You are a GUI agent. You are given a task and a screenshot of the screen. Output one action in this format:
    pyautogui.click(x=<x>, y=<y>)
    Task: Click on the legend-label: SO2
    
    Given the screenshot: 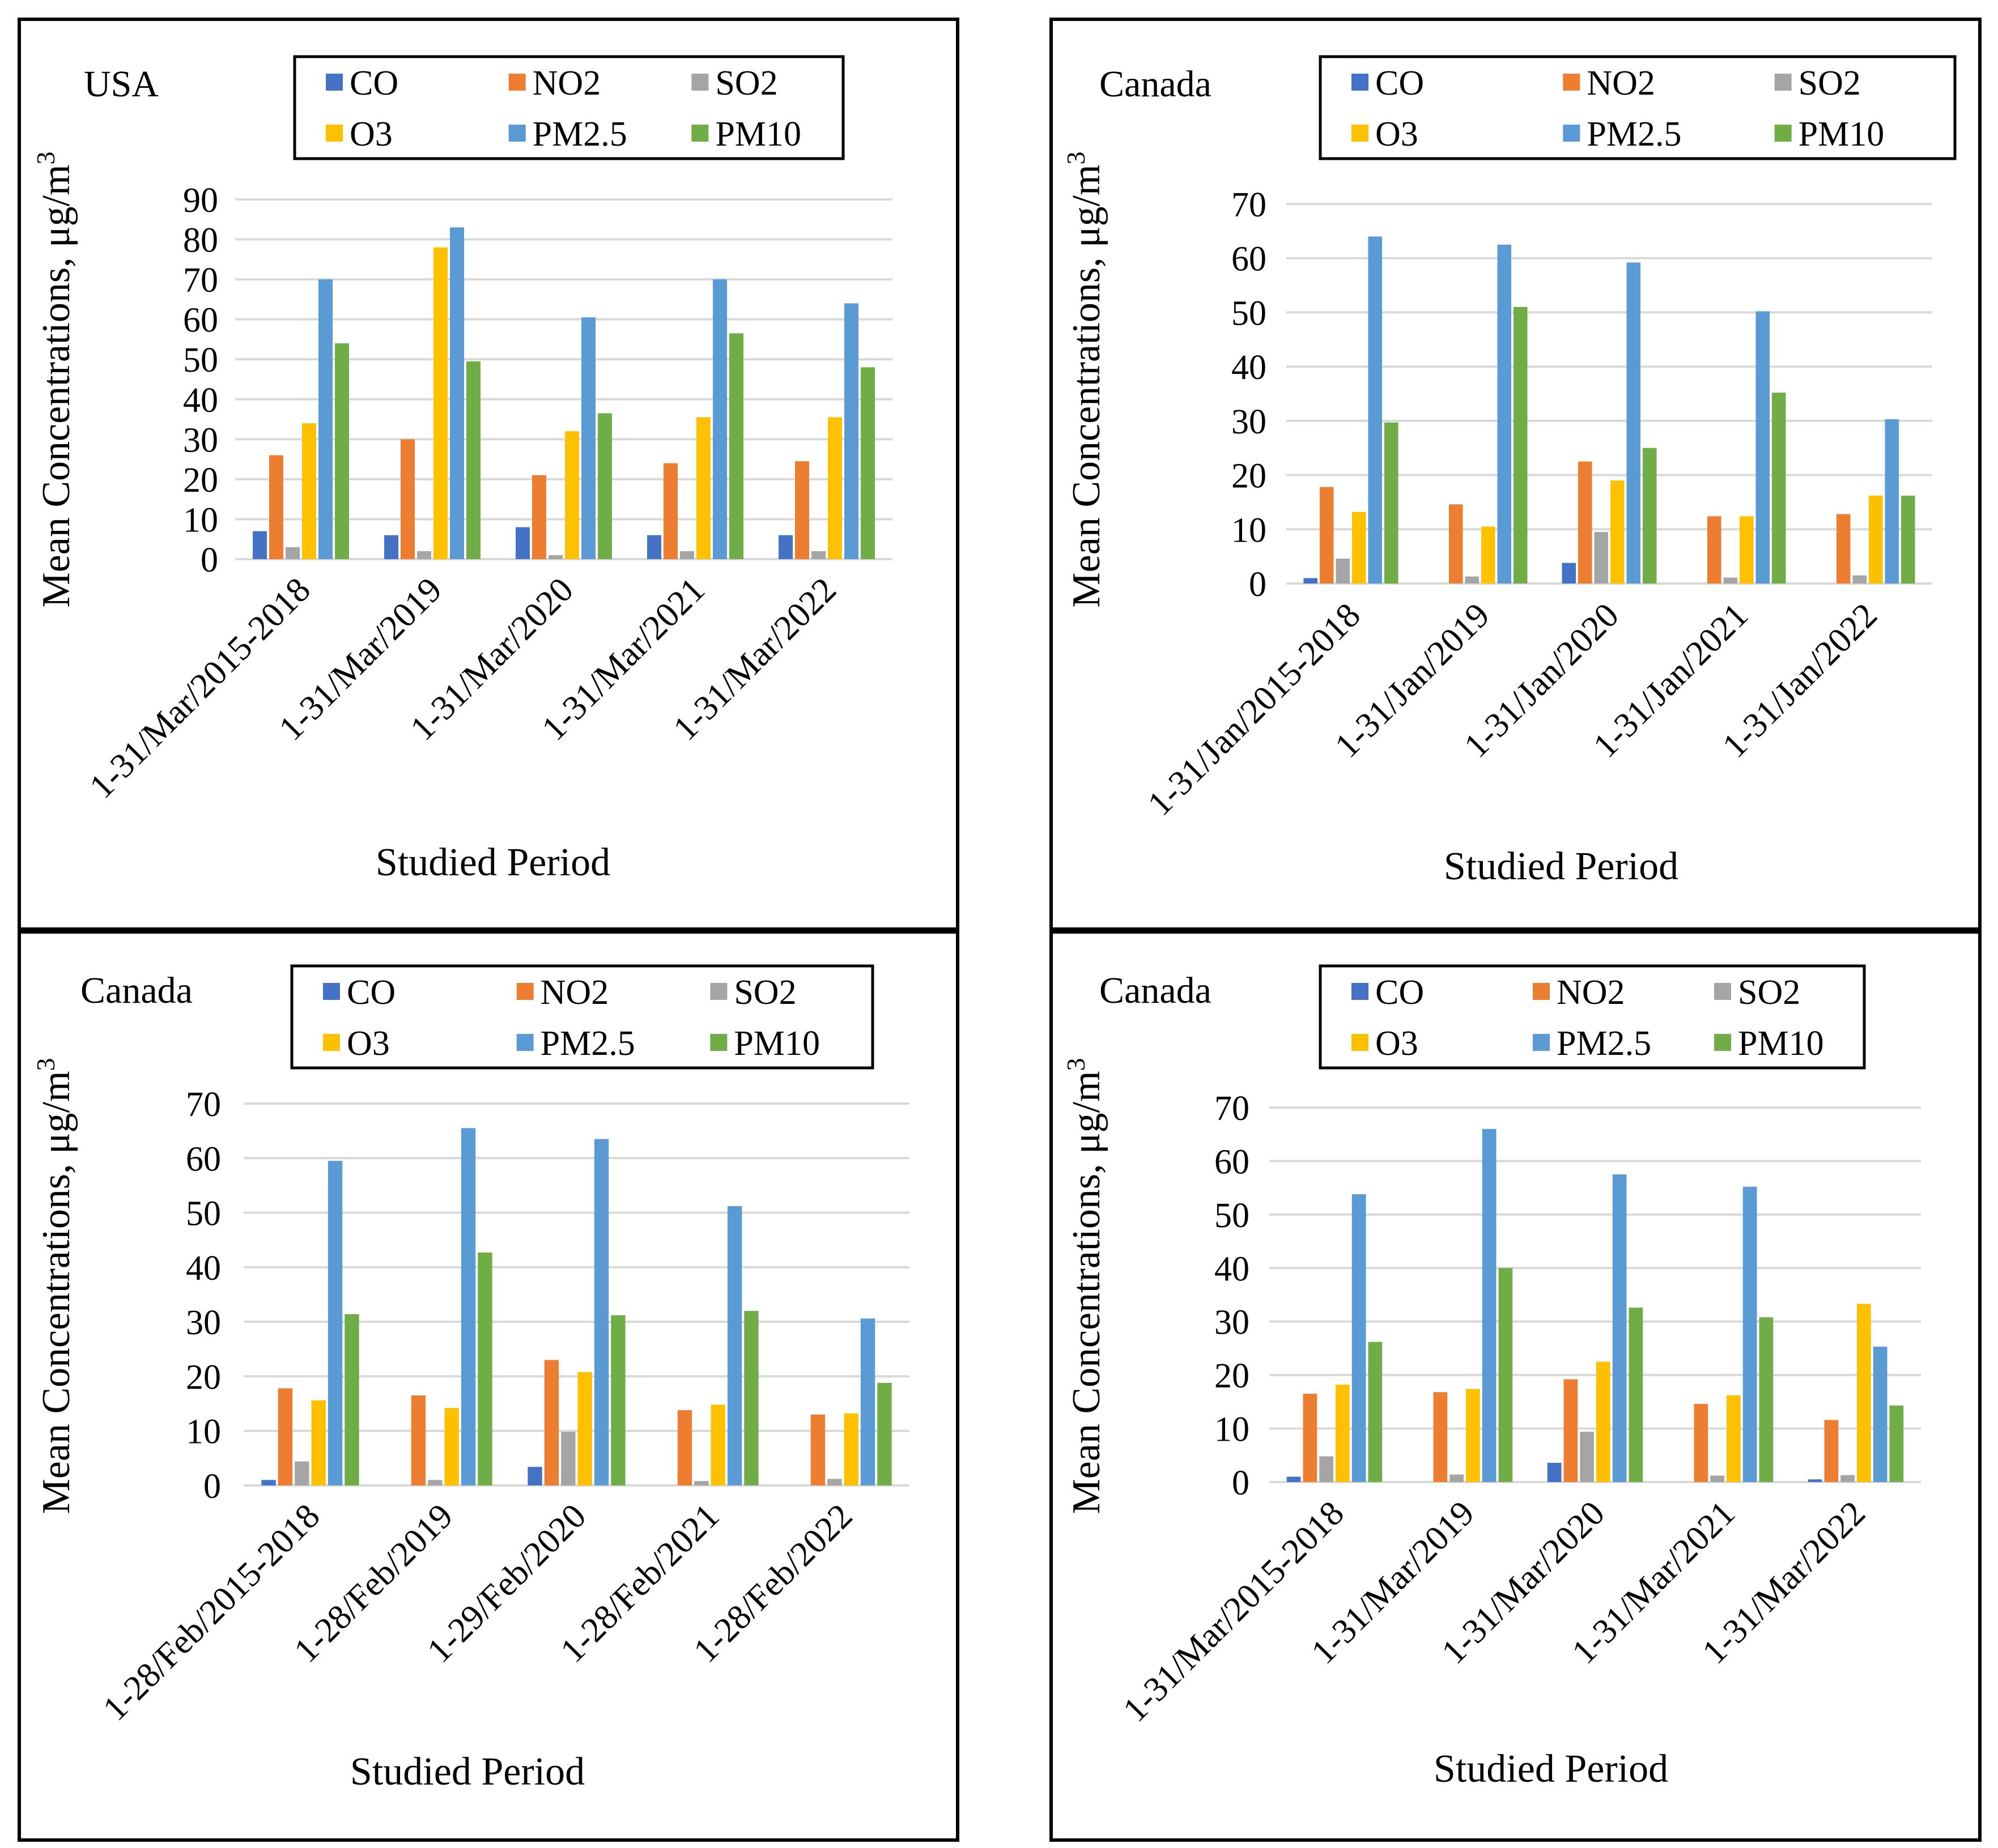 What is the action you would take?
    pyautogui.click(x=765, y=992)
    